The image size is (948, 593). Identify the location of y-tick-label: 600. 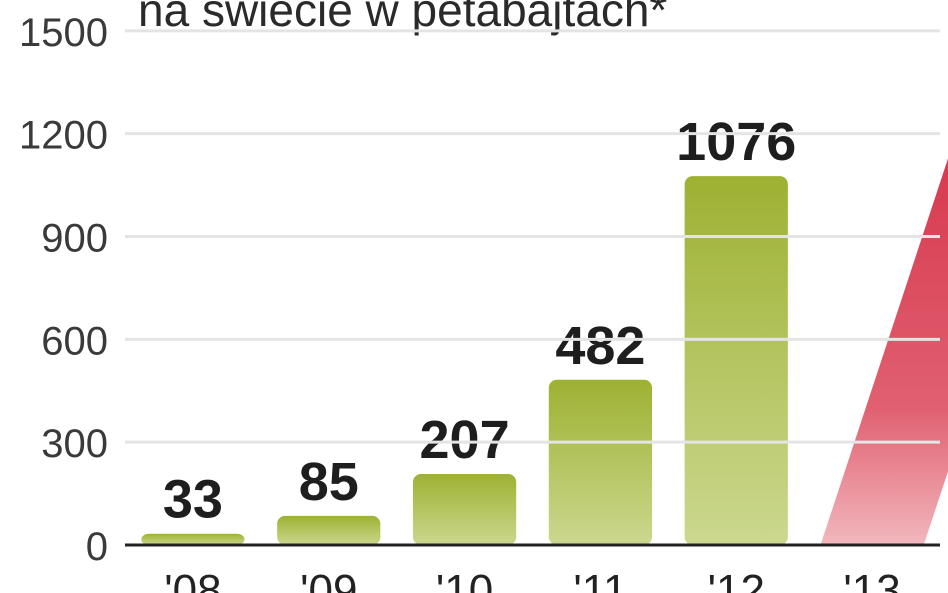
(74, 341).